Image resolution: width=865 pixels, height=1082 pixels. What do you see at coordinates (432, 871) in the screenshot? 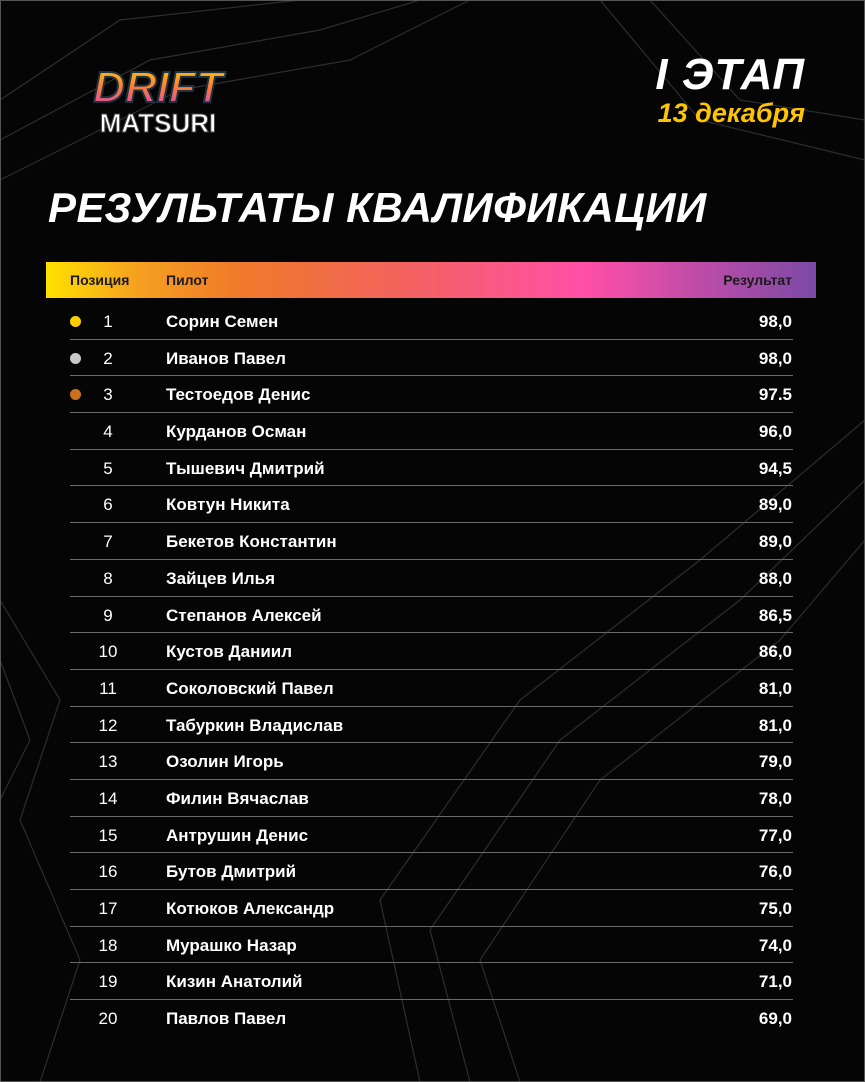
I see `table-row: 16 Бутов Дмитрий 76,0` at bounding box center [432, 871].